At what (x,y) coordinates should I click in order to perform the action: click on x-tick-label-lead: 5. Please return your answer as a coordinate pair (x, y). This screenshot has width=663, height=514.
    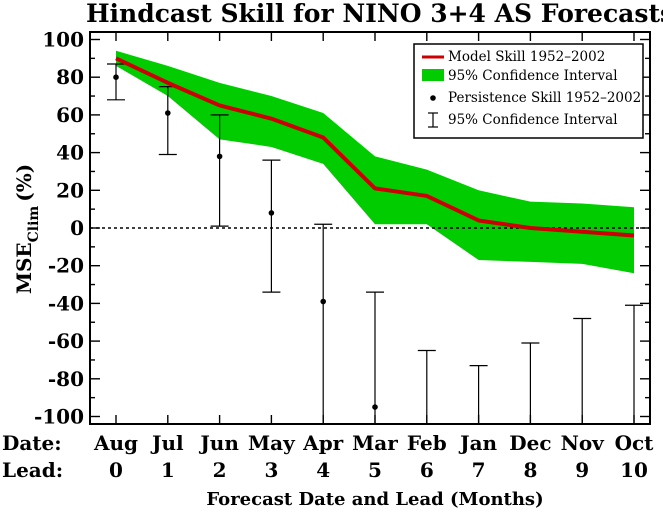
    Looking at the image, I should click on (375, 470).